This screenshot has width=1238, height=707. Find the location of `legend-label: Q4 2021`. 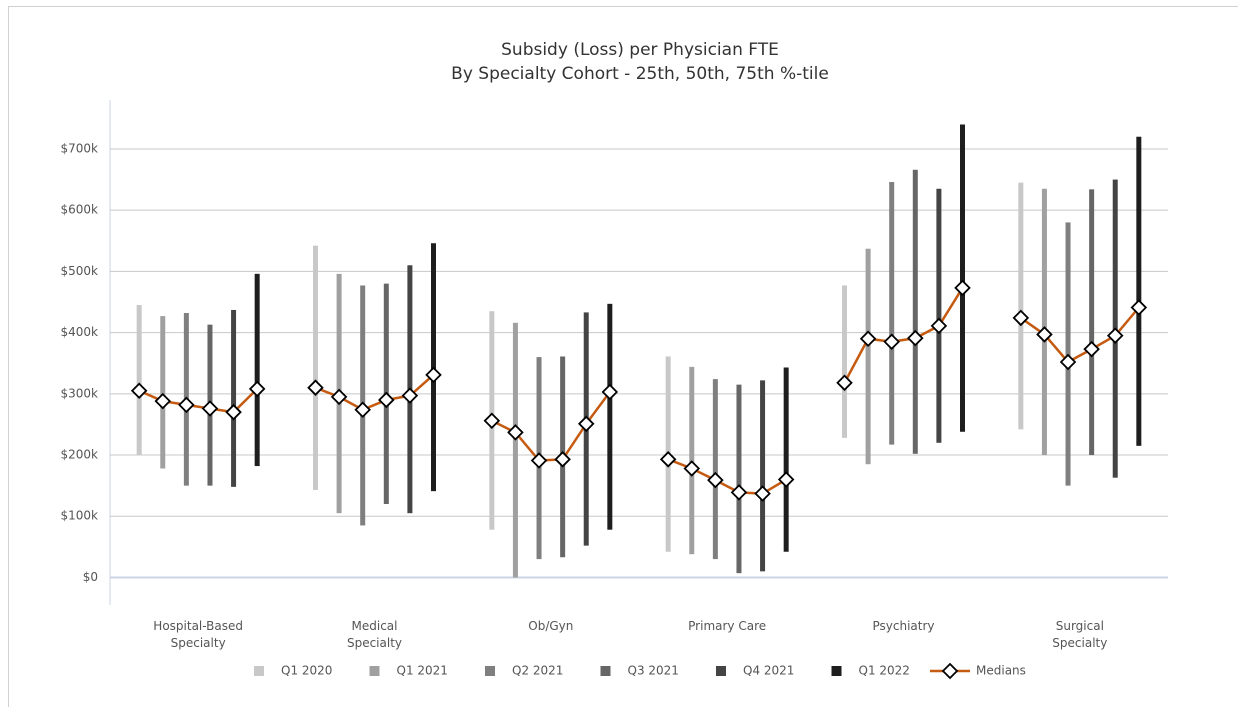

legend-label: Q4 2021 is located at coordinates (768, 671).